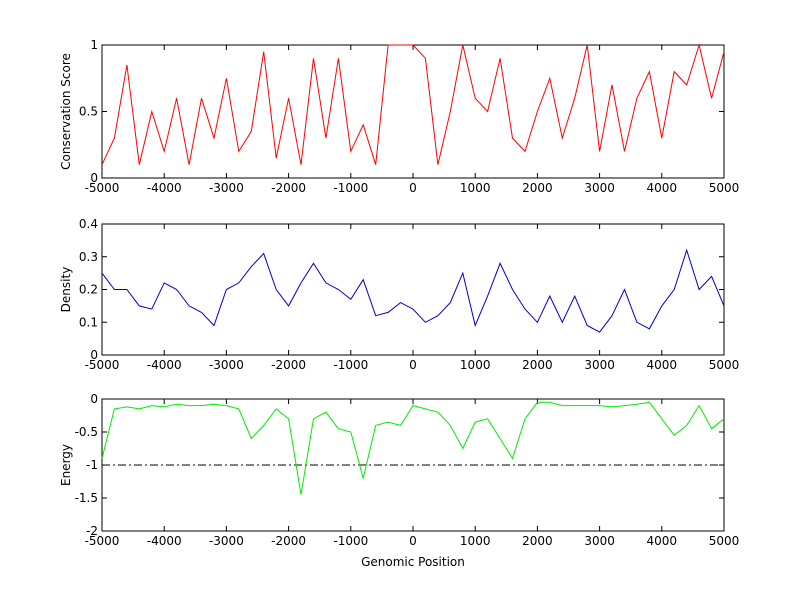 The image size is (800, 603). What do you see at coordinates (88, 290) in the screenshot?
I see `y-tick-label: 0.2` at bounding box center [88, 290].